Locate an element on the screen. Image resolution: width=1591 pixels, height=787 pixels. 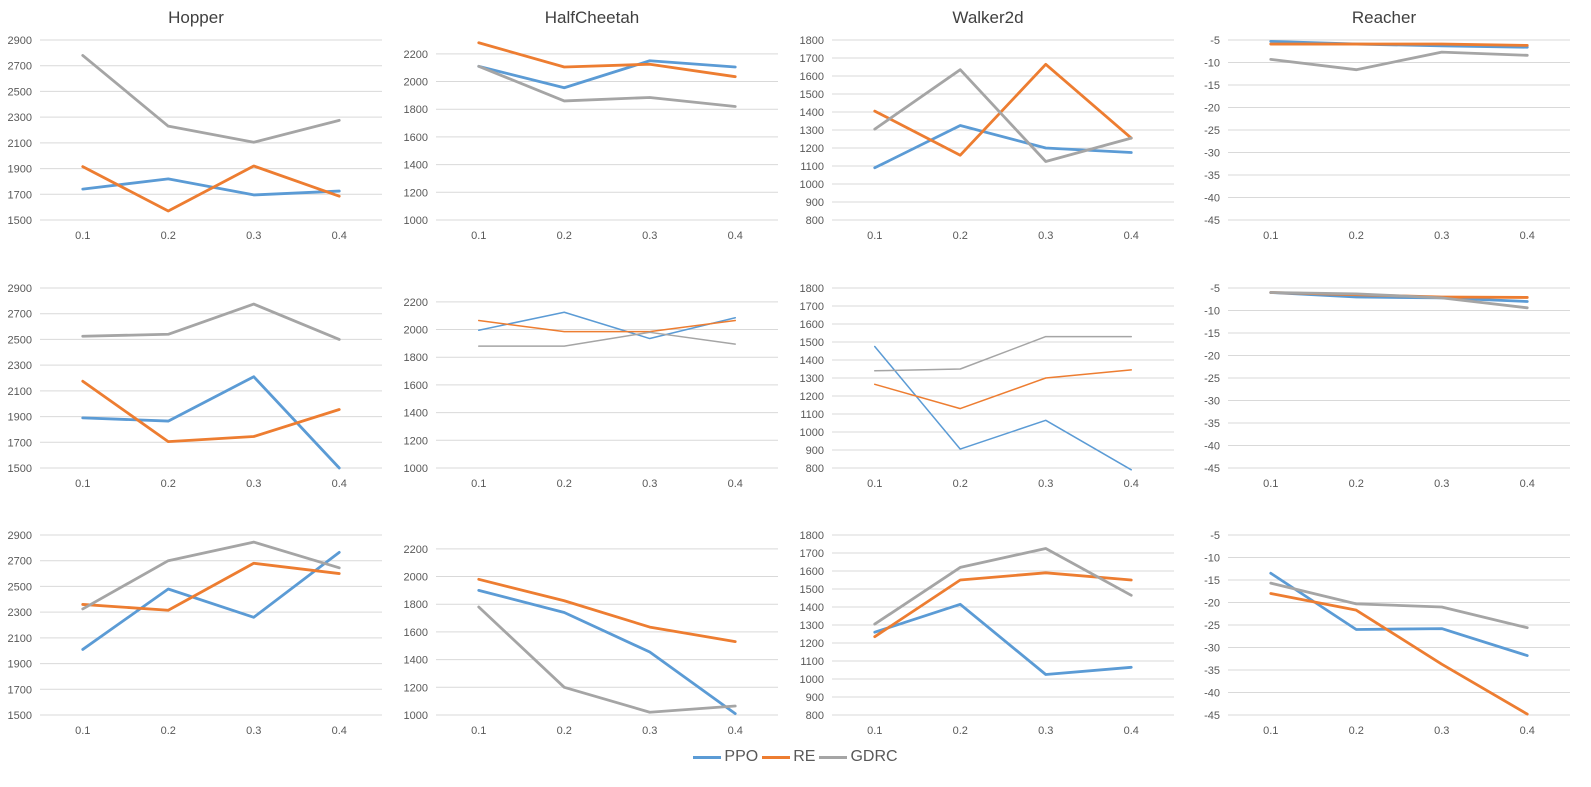
chart-svg: -45 -40 -35 -30 -25 -20 -15 -10 -5 0.1 0.2 0.3 0.4 is located at coordinates (1387, 138).